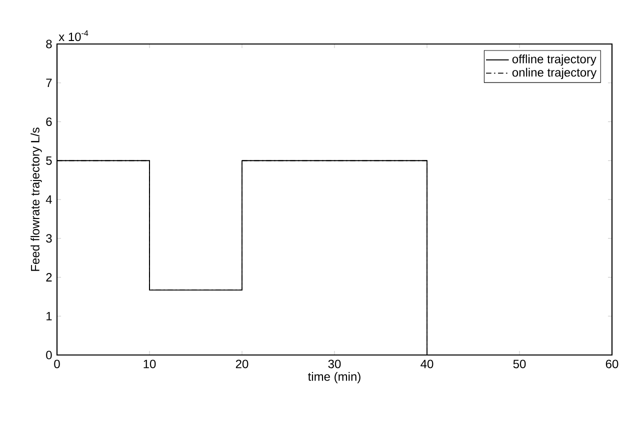 This screenshot has height=430, width=637. I want to click on x-tick-label: 60, so click(612, 364).